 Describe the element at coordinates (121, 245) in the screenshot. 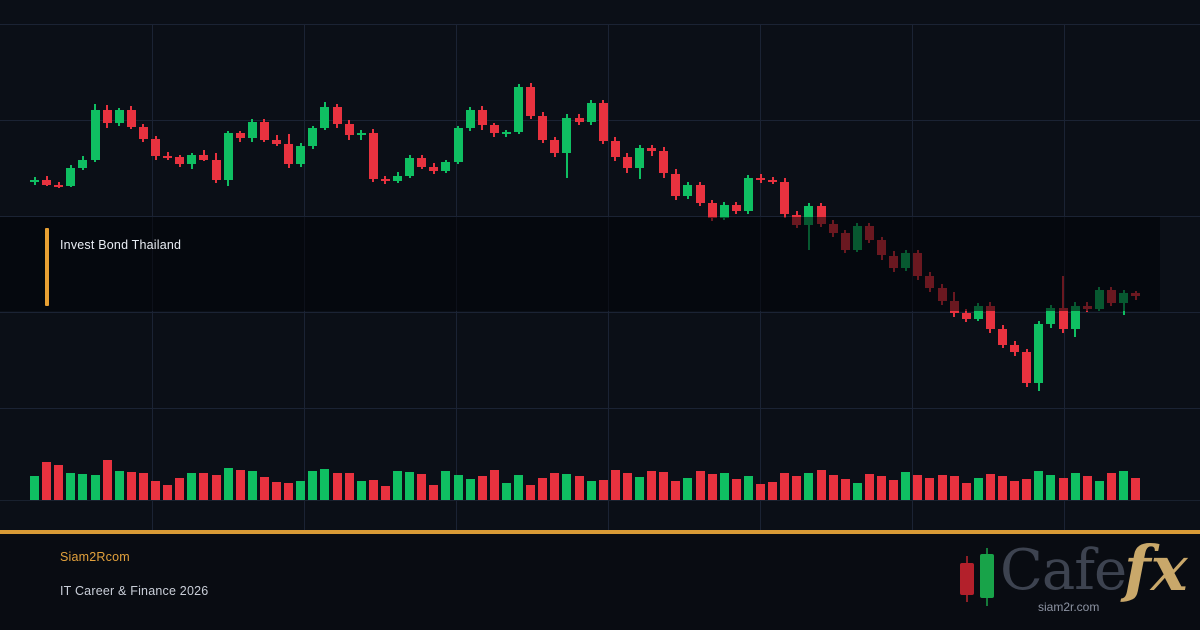

I see `annotation-label: Invest Bond Thailand` at that location.